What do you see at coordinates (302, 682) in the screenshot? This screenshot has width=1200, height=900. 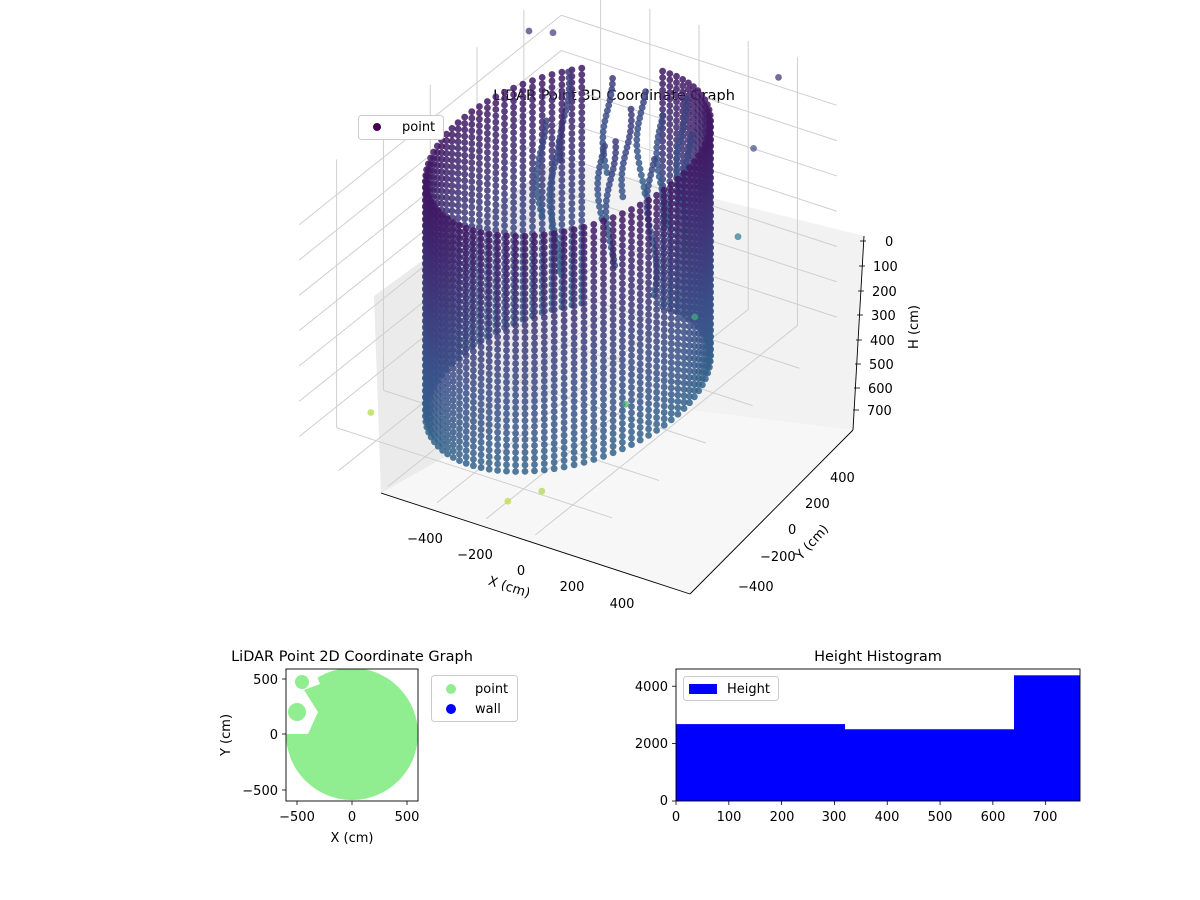 I see `point-cluster` at bounding box center [302, 682].